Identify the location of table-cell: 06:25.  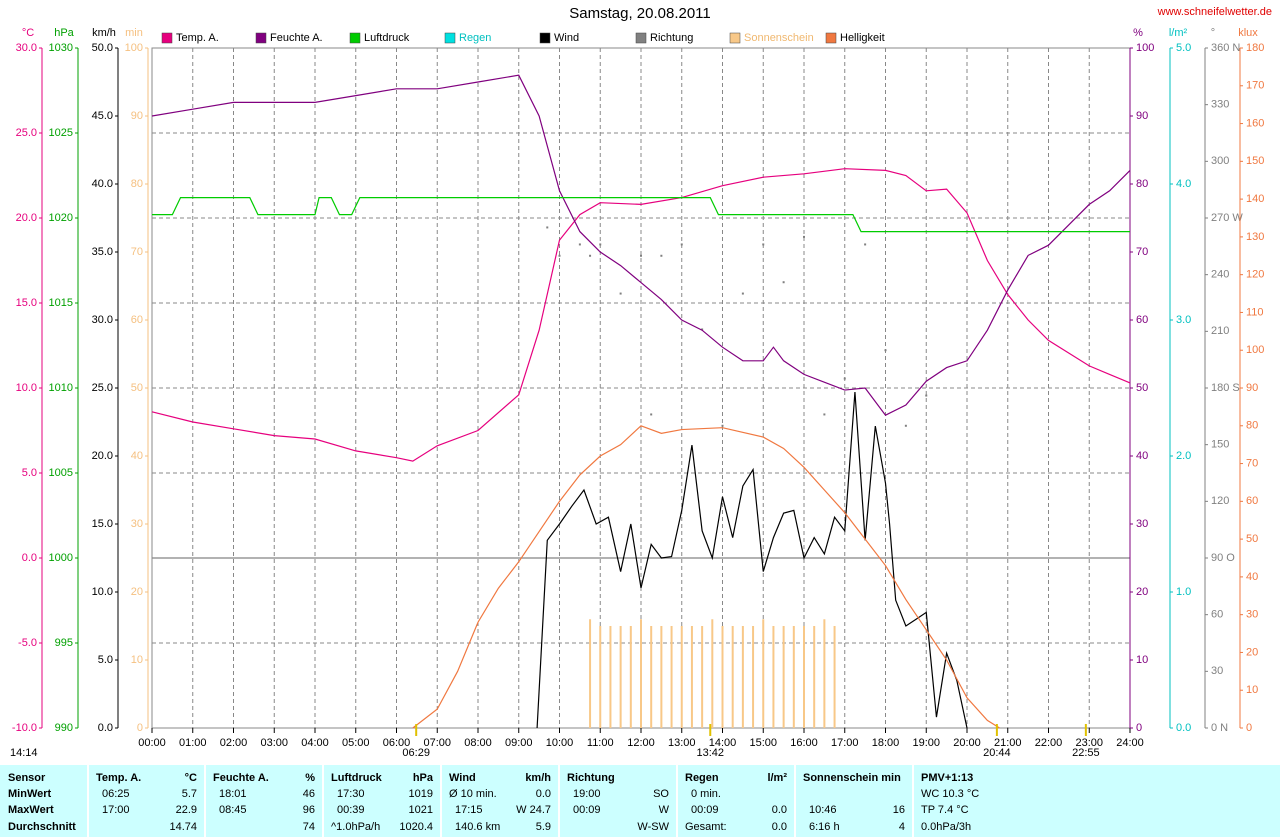
(116, 794).